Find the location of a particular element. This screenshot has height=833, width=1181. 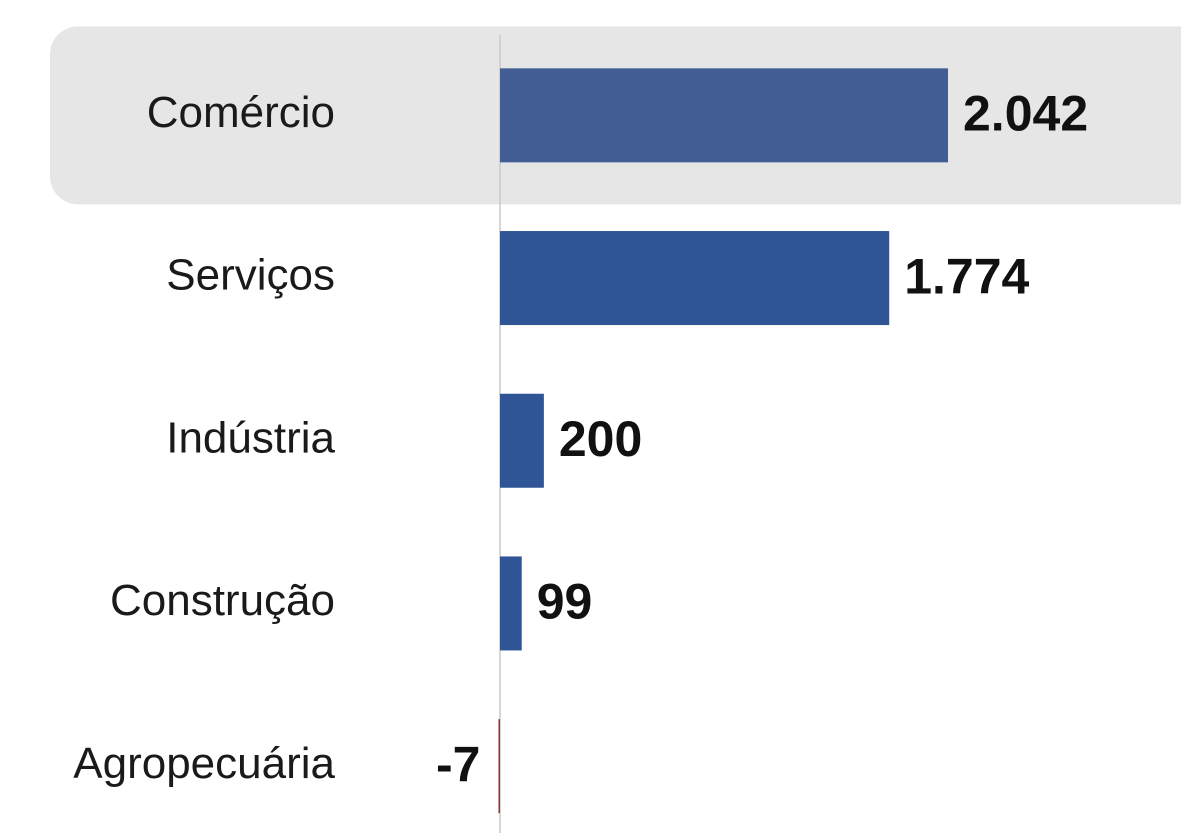

value-label: 1.774 is located at coordinates (966, 276).